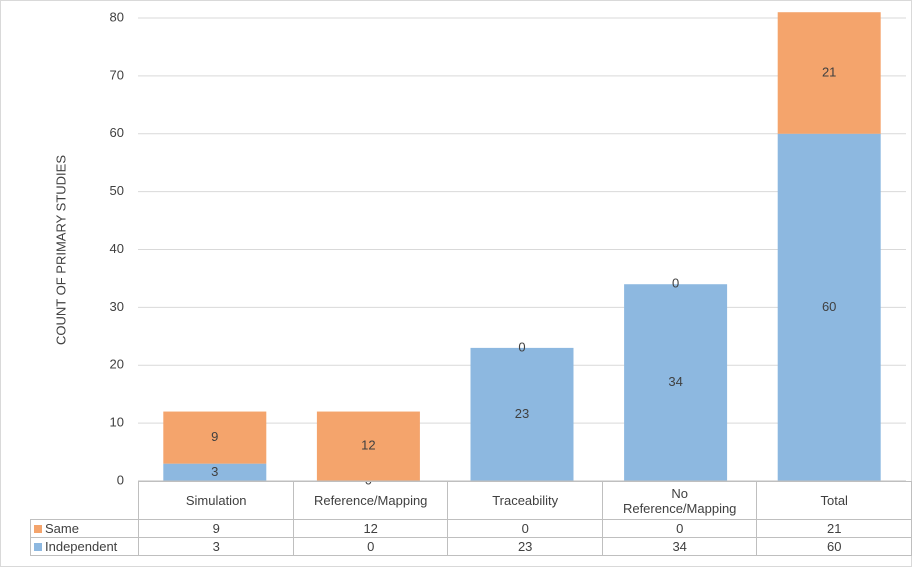 The width and height of the screenshot is (912, 567). Describe the element at coordinates (84, 528) in the screenshot. I see `legend-entry: Same` at that location.